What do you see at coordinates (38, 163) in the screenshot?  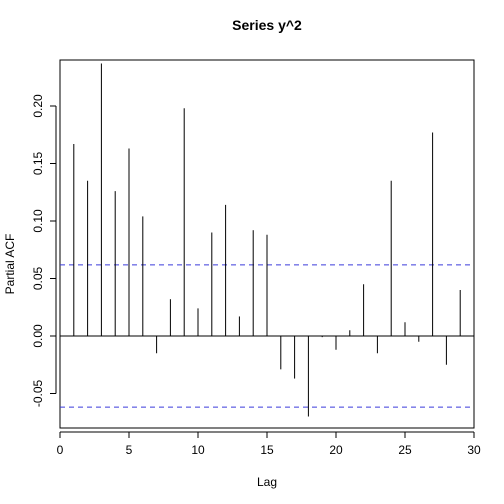 I see `y-tick-label: 0.15` at bounding box center [38, 163].